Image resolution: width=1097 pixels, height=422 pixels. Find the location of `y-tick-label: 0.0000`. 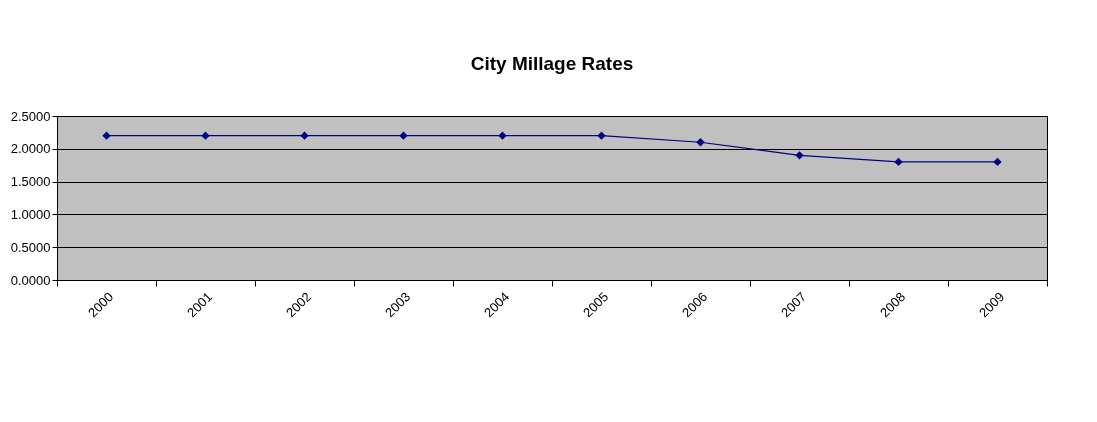

y-tick-label: 0.0000 is located at coordinates (30, 280).